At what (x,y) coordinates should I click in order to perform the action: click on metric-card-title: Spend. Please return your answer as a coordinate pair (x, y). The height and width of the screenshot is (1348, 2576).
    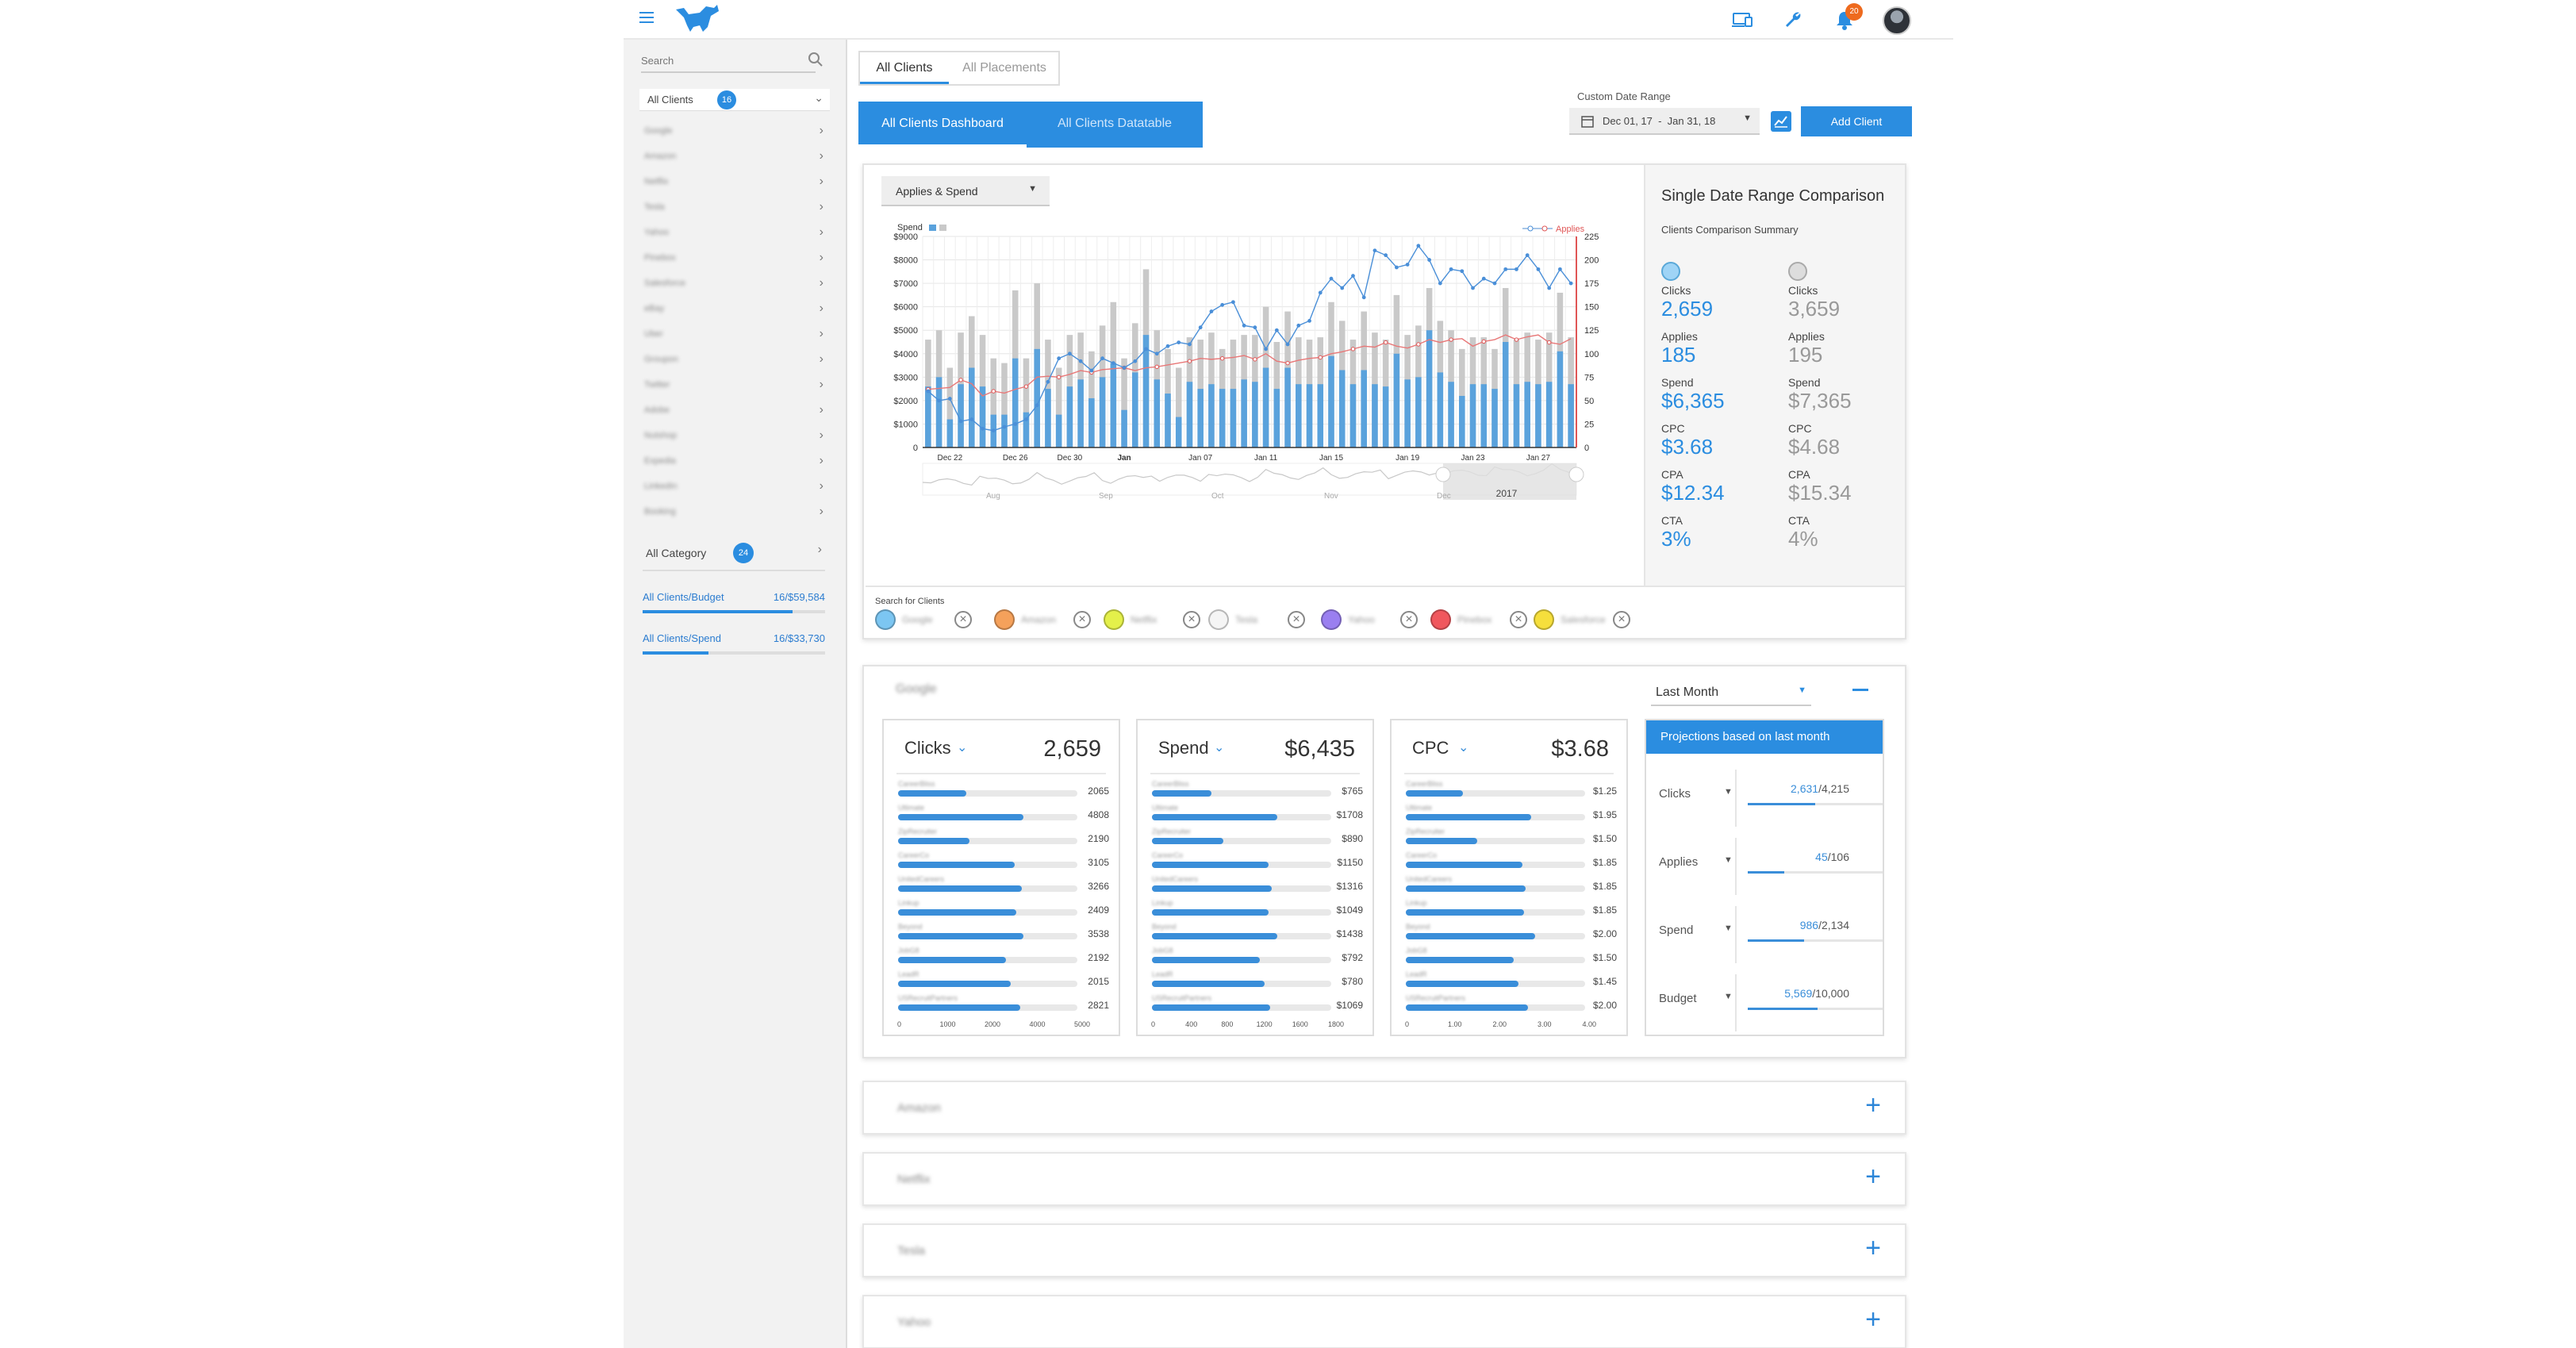
    Looking at the image, I should click on (1183, 748).